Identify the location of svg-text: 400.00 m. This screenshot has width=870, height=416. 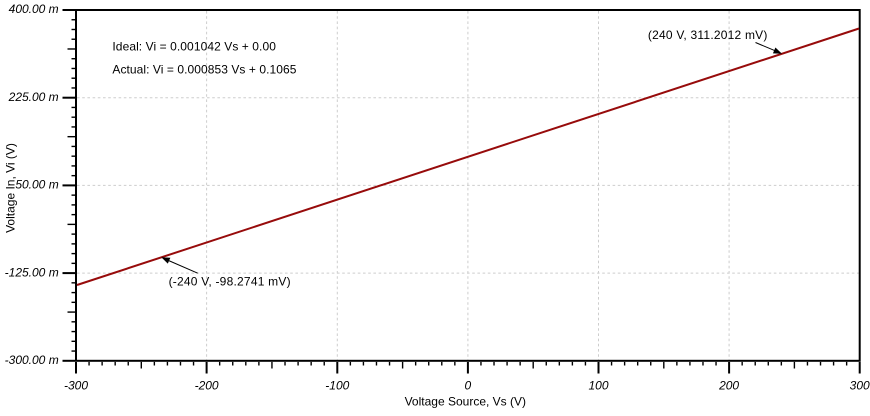
(34, 9).